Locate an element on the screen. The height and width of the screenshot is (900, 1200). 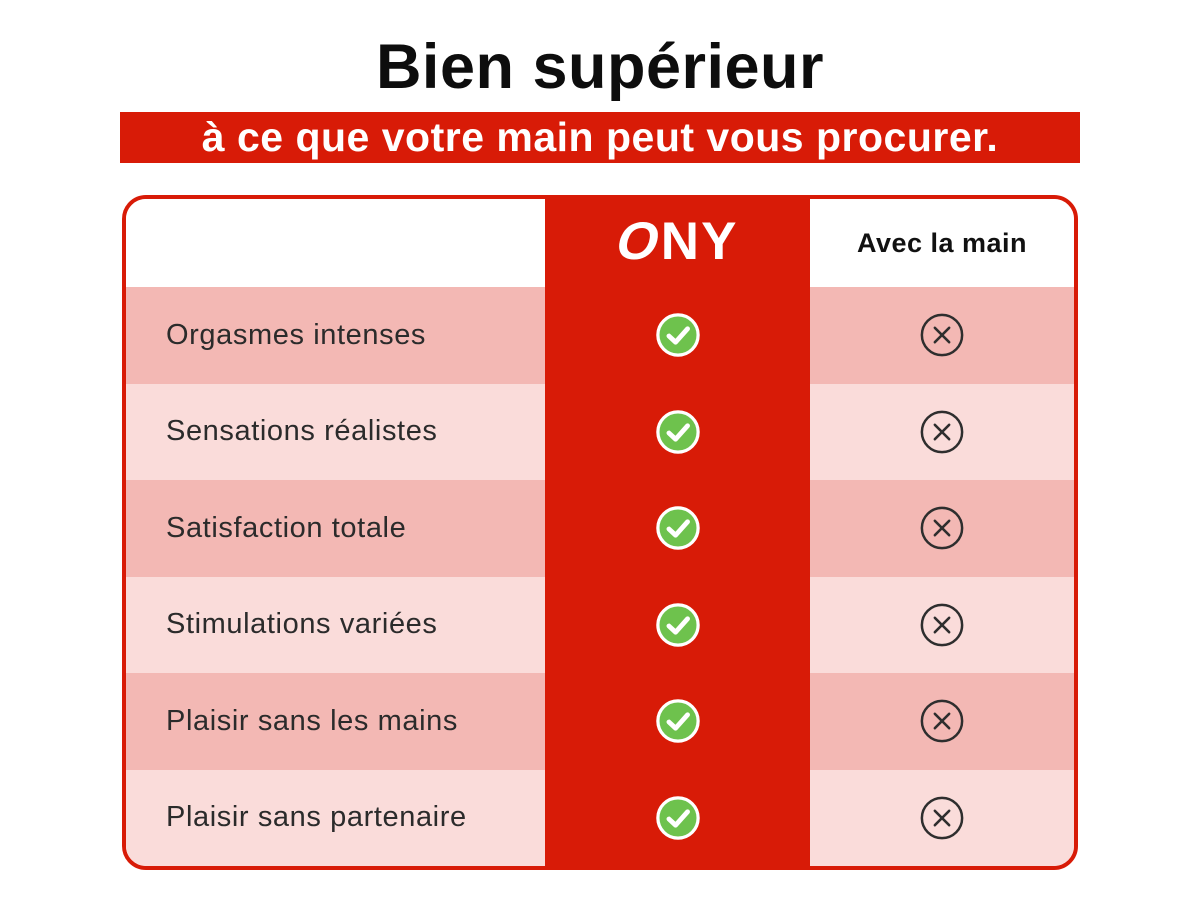
table-row-label: Orgasmes intenses is located at coordinates (335, 335).